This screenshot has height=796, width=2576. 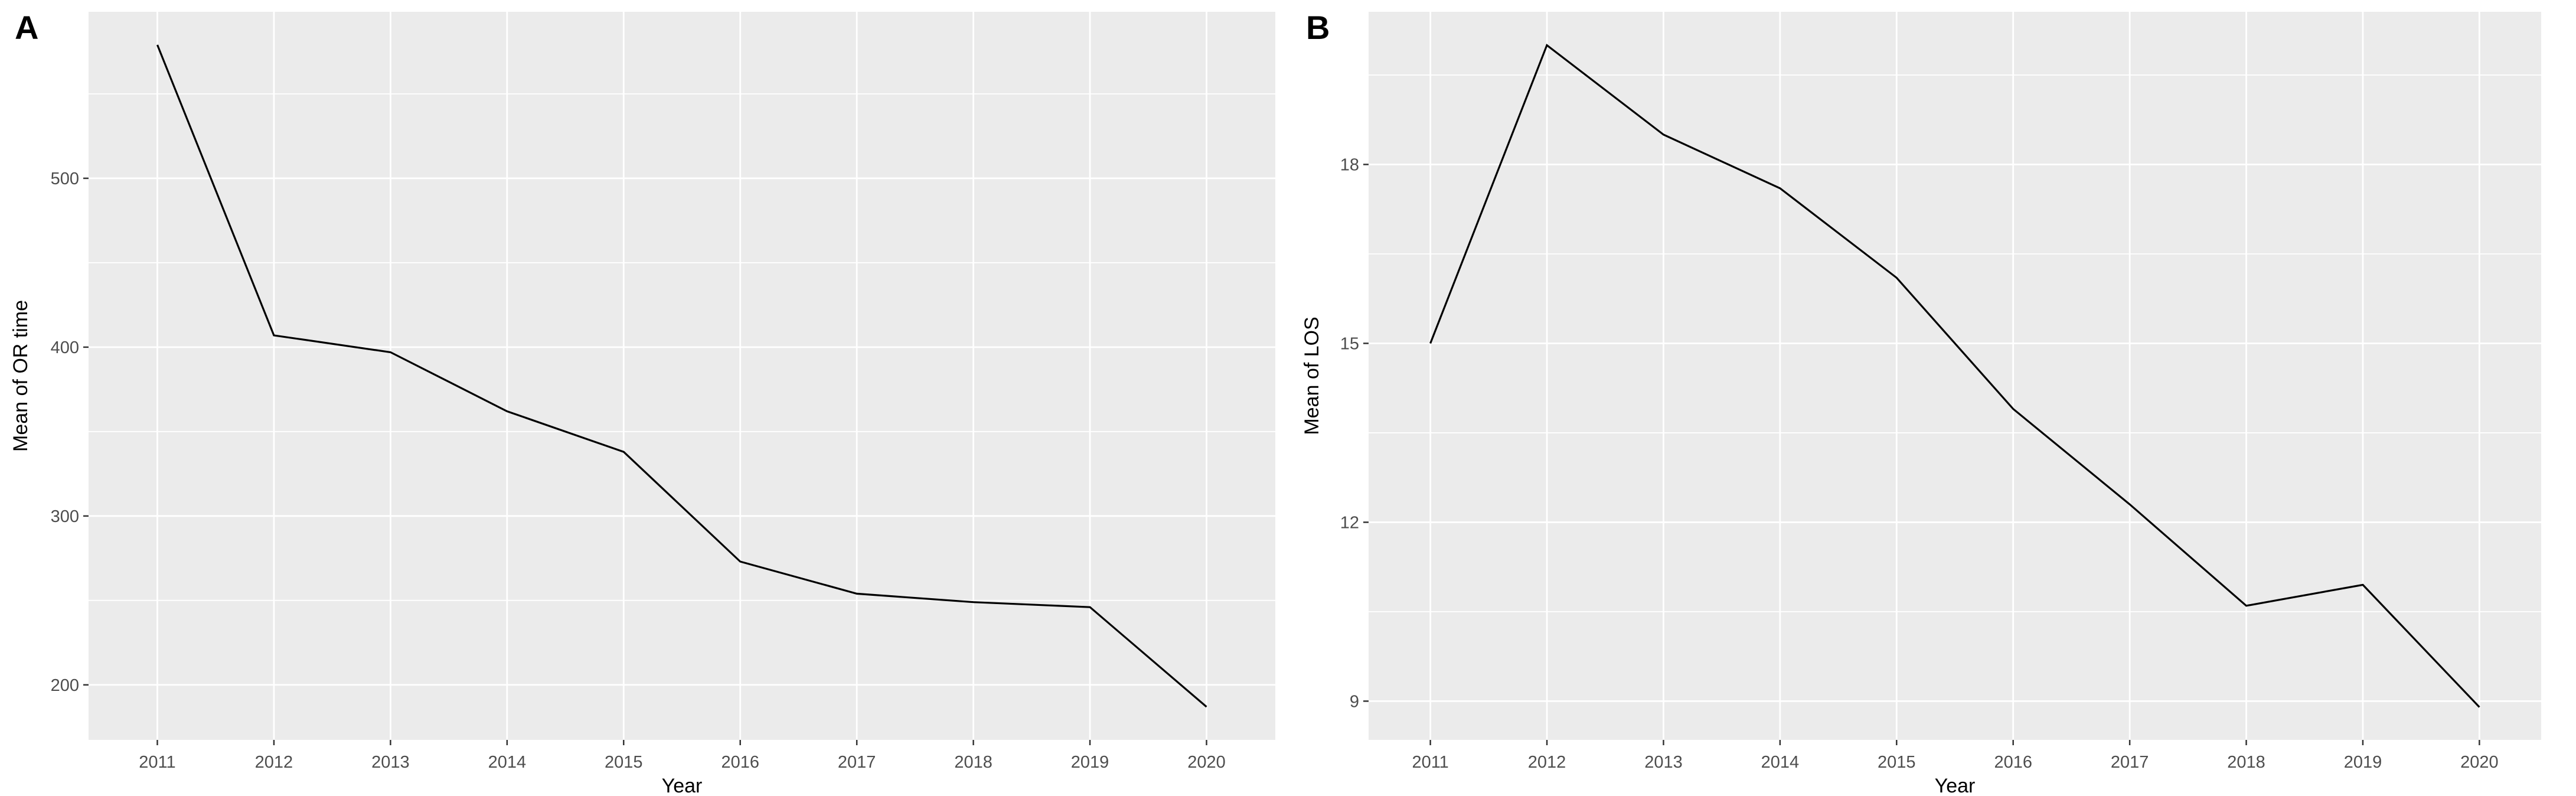 I want to click on y-axis-title: Mean of LOS, so click(x=1312, y=376).